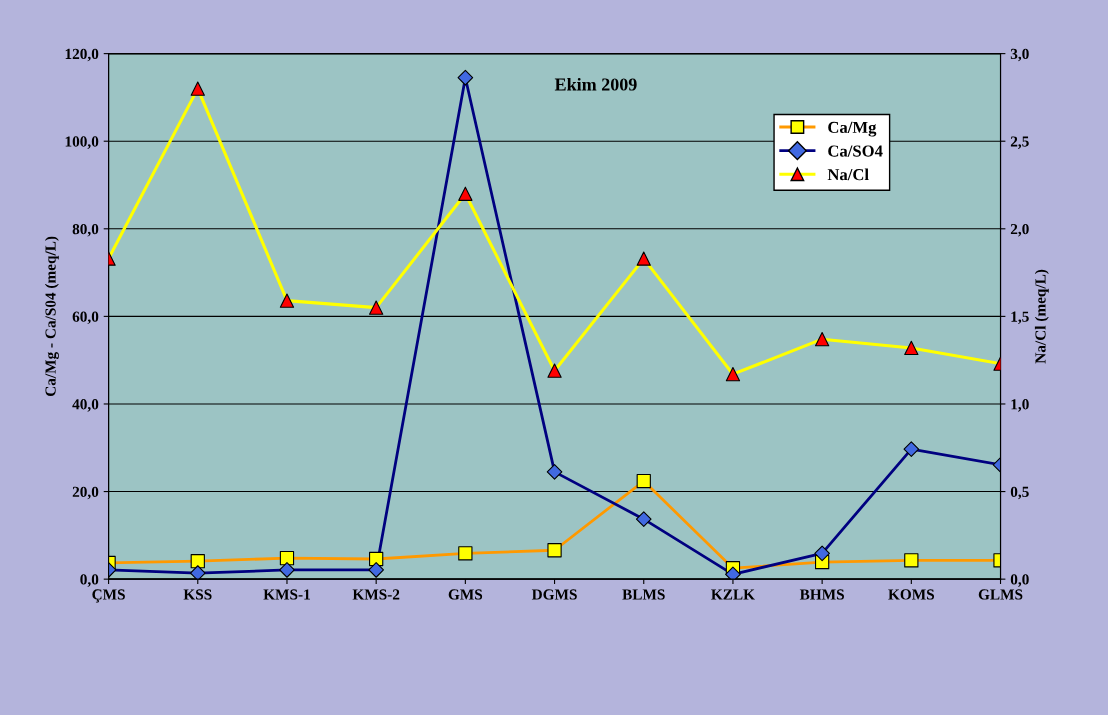  I want to click on y2-tick-label: 3,0, so click(1019, 55).